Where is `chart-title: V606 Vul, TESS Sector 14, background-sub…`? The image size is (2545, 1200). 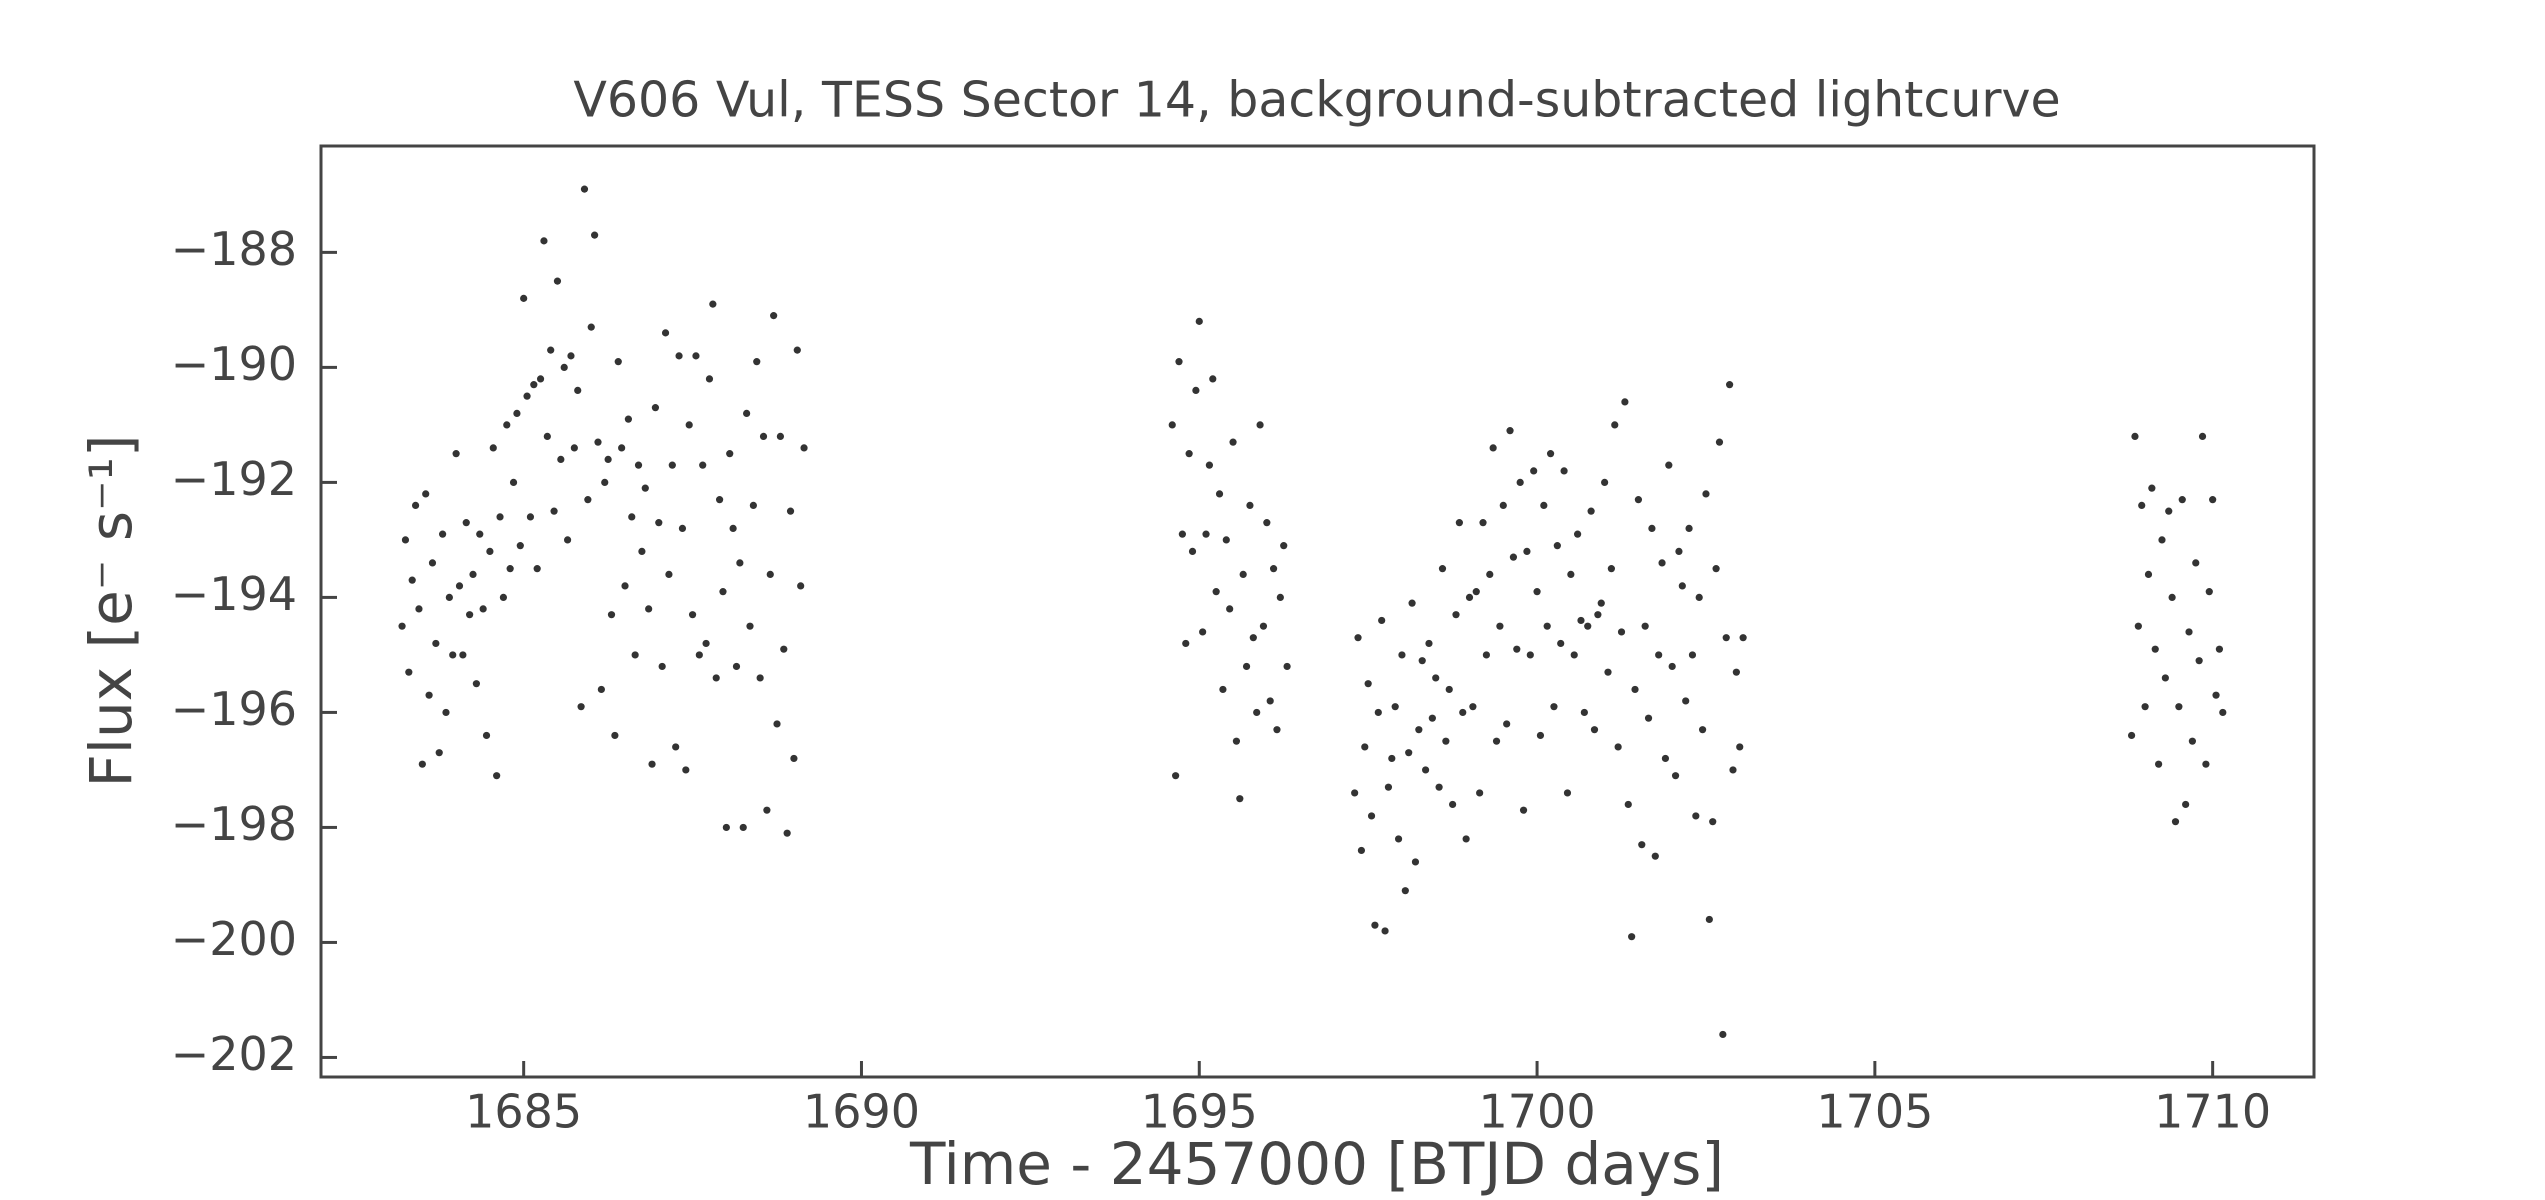
chart-title: V606 Vul, TESS Sector 14, background-sub… is located at coordinates (1316, 100).